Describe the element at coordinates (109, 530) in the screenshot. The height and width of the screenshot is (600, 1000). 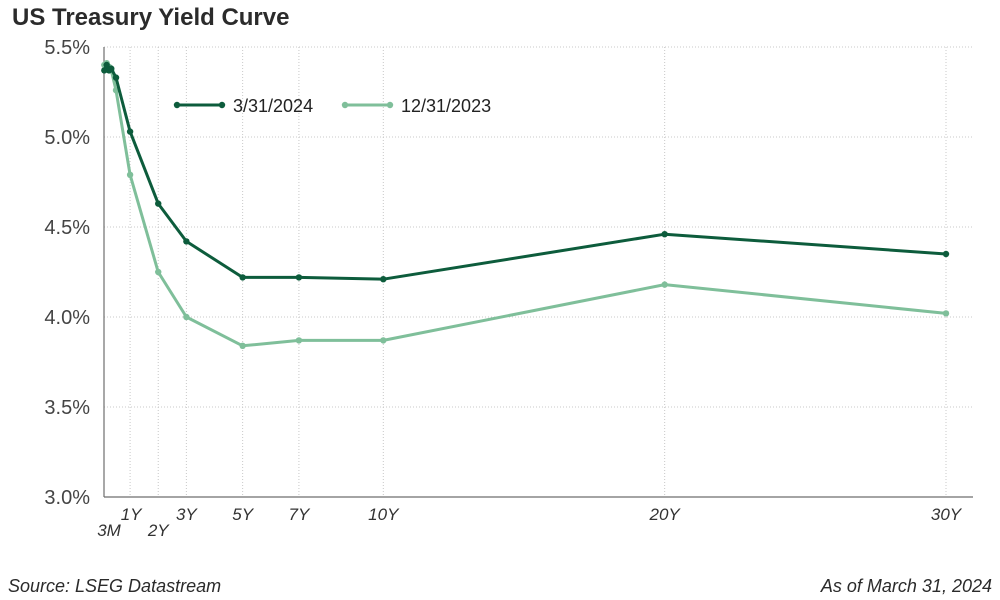
I see `x-tick-label: 3M` at that location.